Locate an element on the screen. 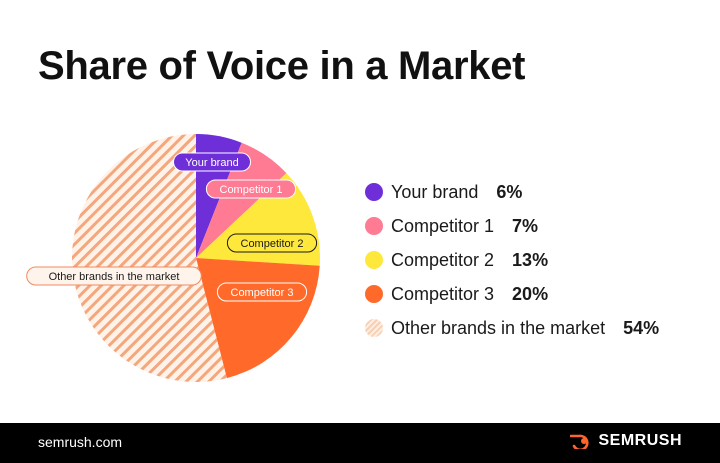 The image size is (720, 463). pie-slice-other-brands-in-the-market is located at coordinates (149, 258).